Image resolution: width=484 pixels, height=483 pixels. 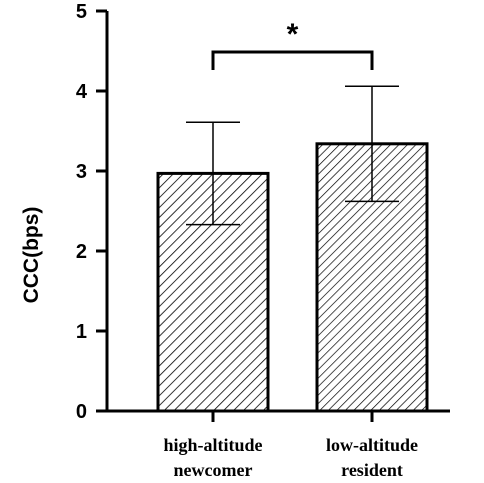 What do you see at coordinates (292, 155) in the screenshot?
I see `error-bars` at bounding box center [292, 155].